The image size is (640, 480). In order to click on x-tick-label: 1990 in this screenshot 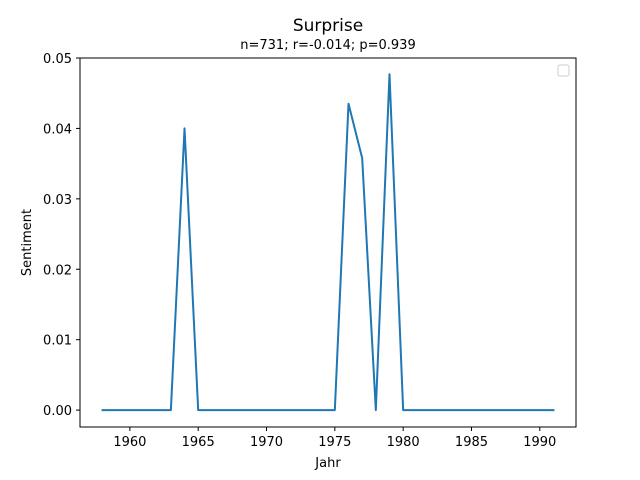, I will do `click(539, 442)`.